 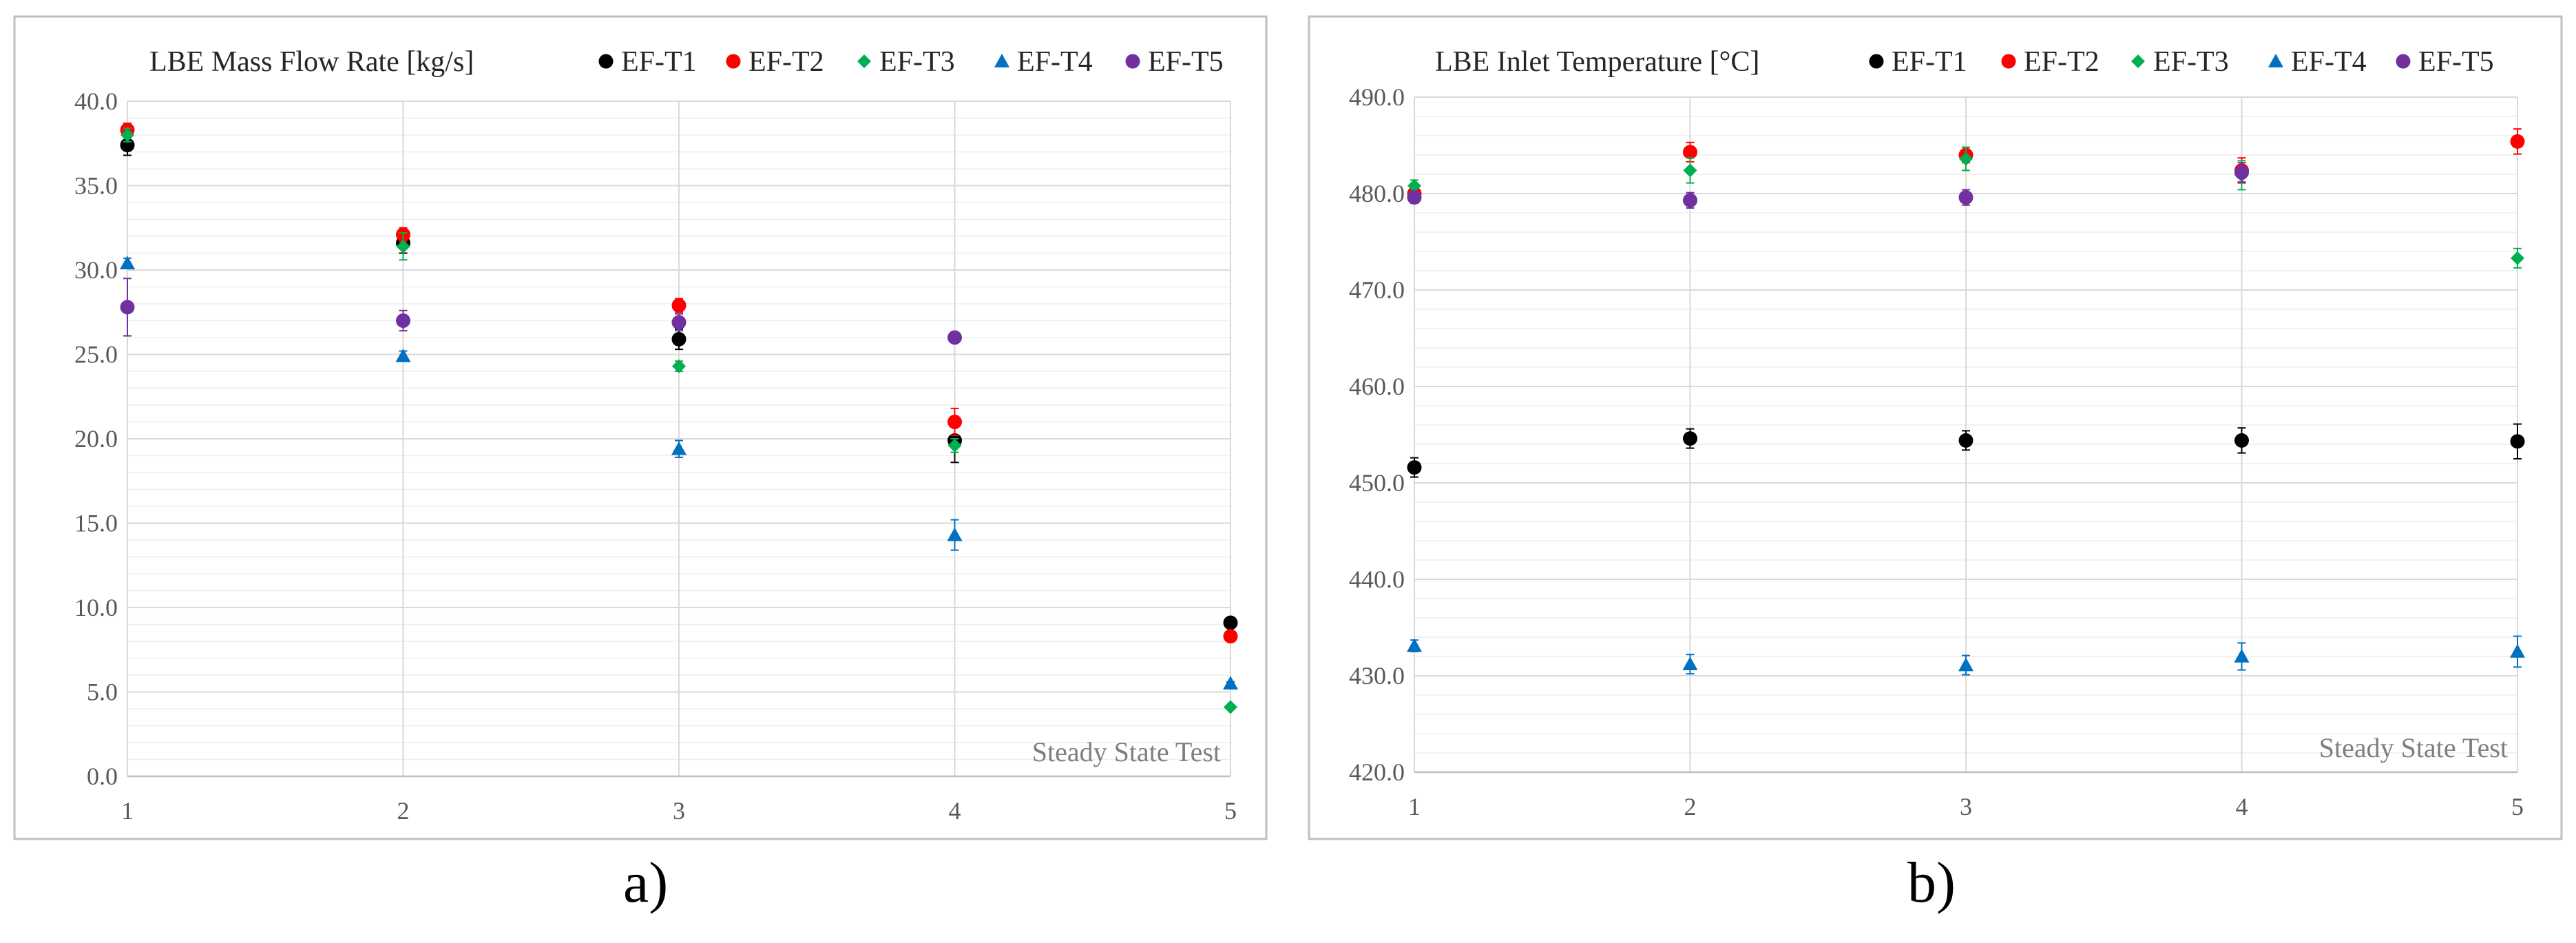 I want to click on charta-y-tick-label: 5.0, so click(x=102, y=692).